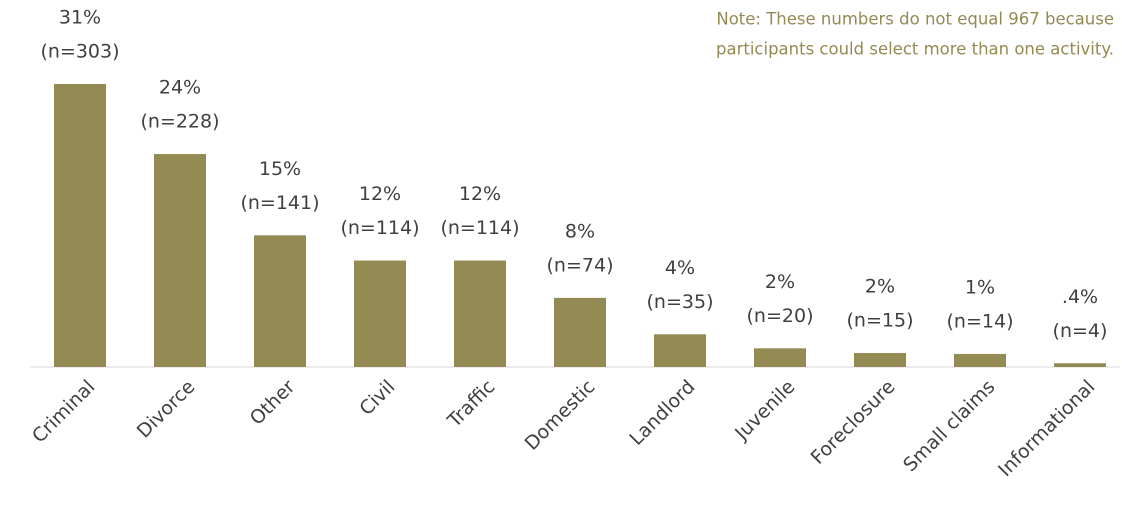  What do you see at coordinates (377, 398) in the screenshot?
I see `x-tick-label: Civil` at bounding box center [377, 398].